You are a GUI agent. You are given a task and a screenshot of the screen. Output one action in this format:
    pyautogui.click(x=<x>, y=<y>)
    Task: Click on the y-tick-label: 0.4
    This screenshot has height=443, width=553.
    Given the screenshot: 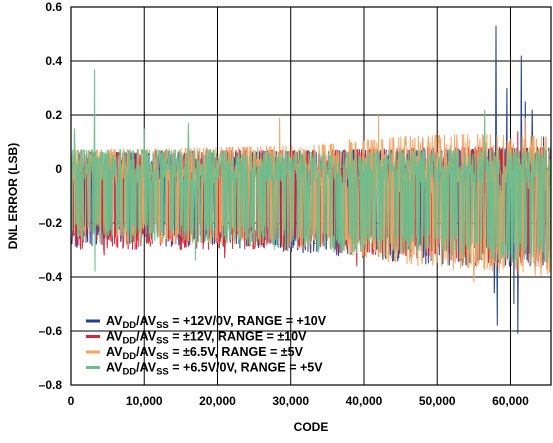 What is the action you would take?
    pyautogui.click(x=53, y=61)
    